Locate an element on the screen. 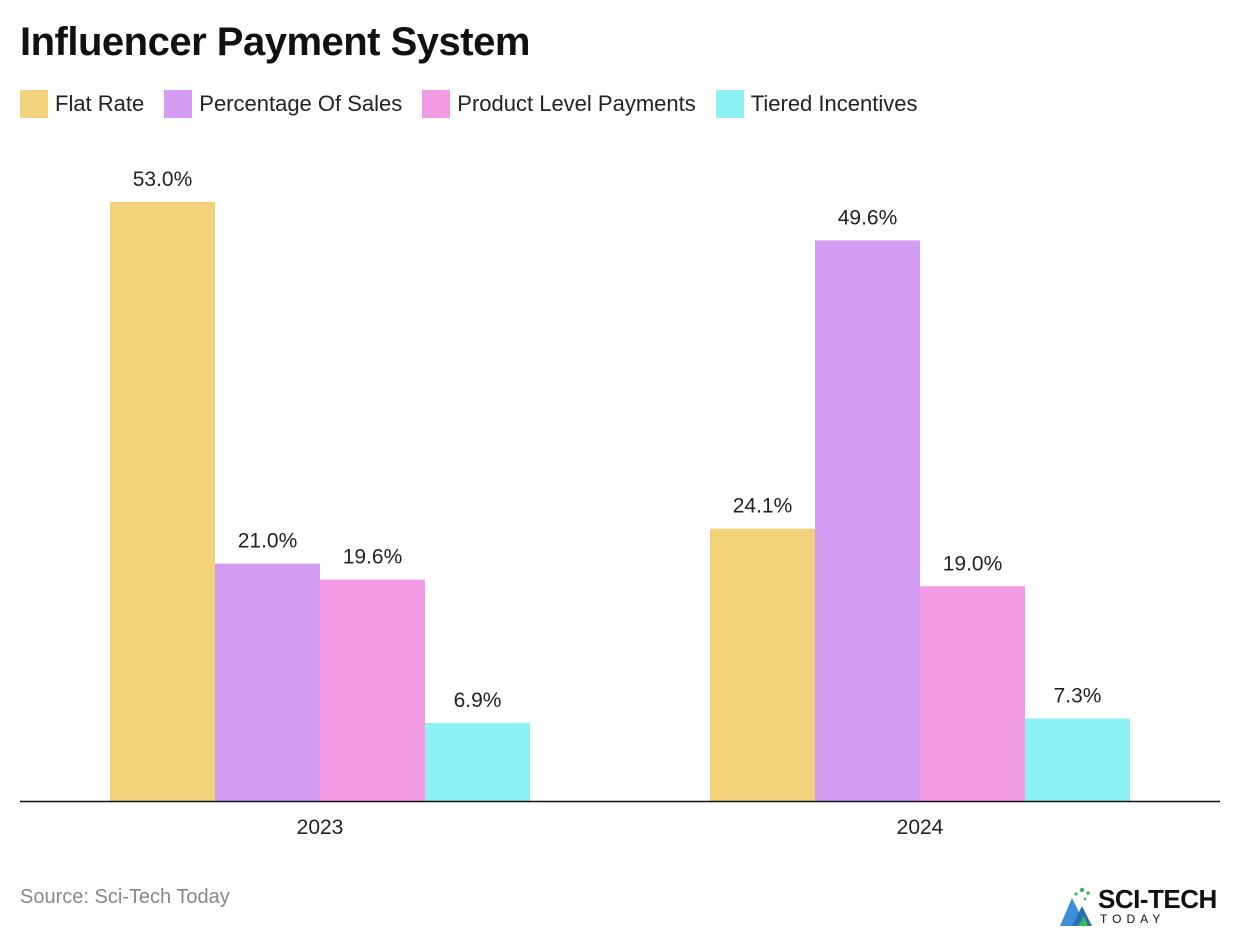 This screenshot has height=935, width=1240. legend-label: Tiered Incentives is located at coordinates (834, 103).